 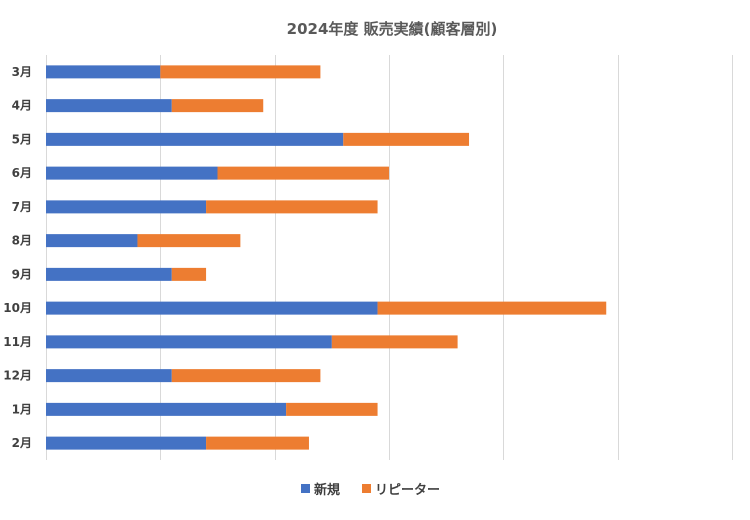 I want to click on category-label: 8月, so click(x=22, y=241).